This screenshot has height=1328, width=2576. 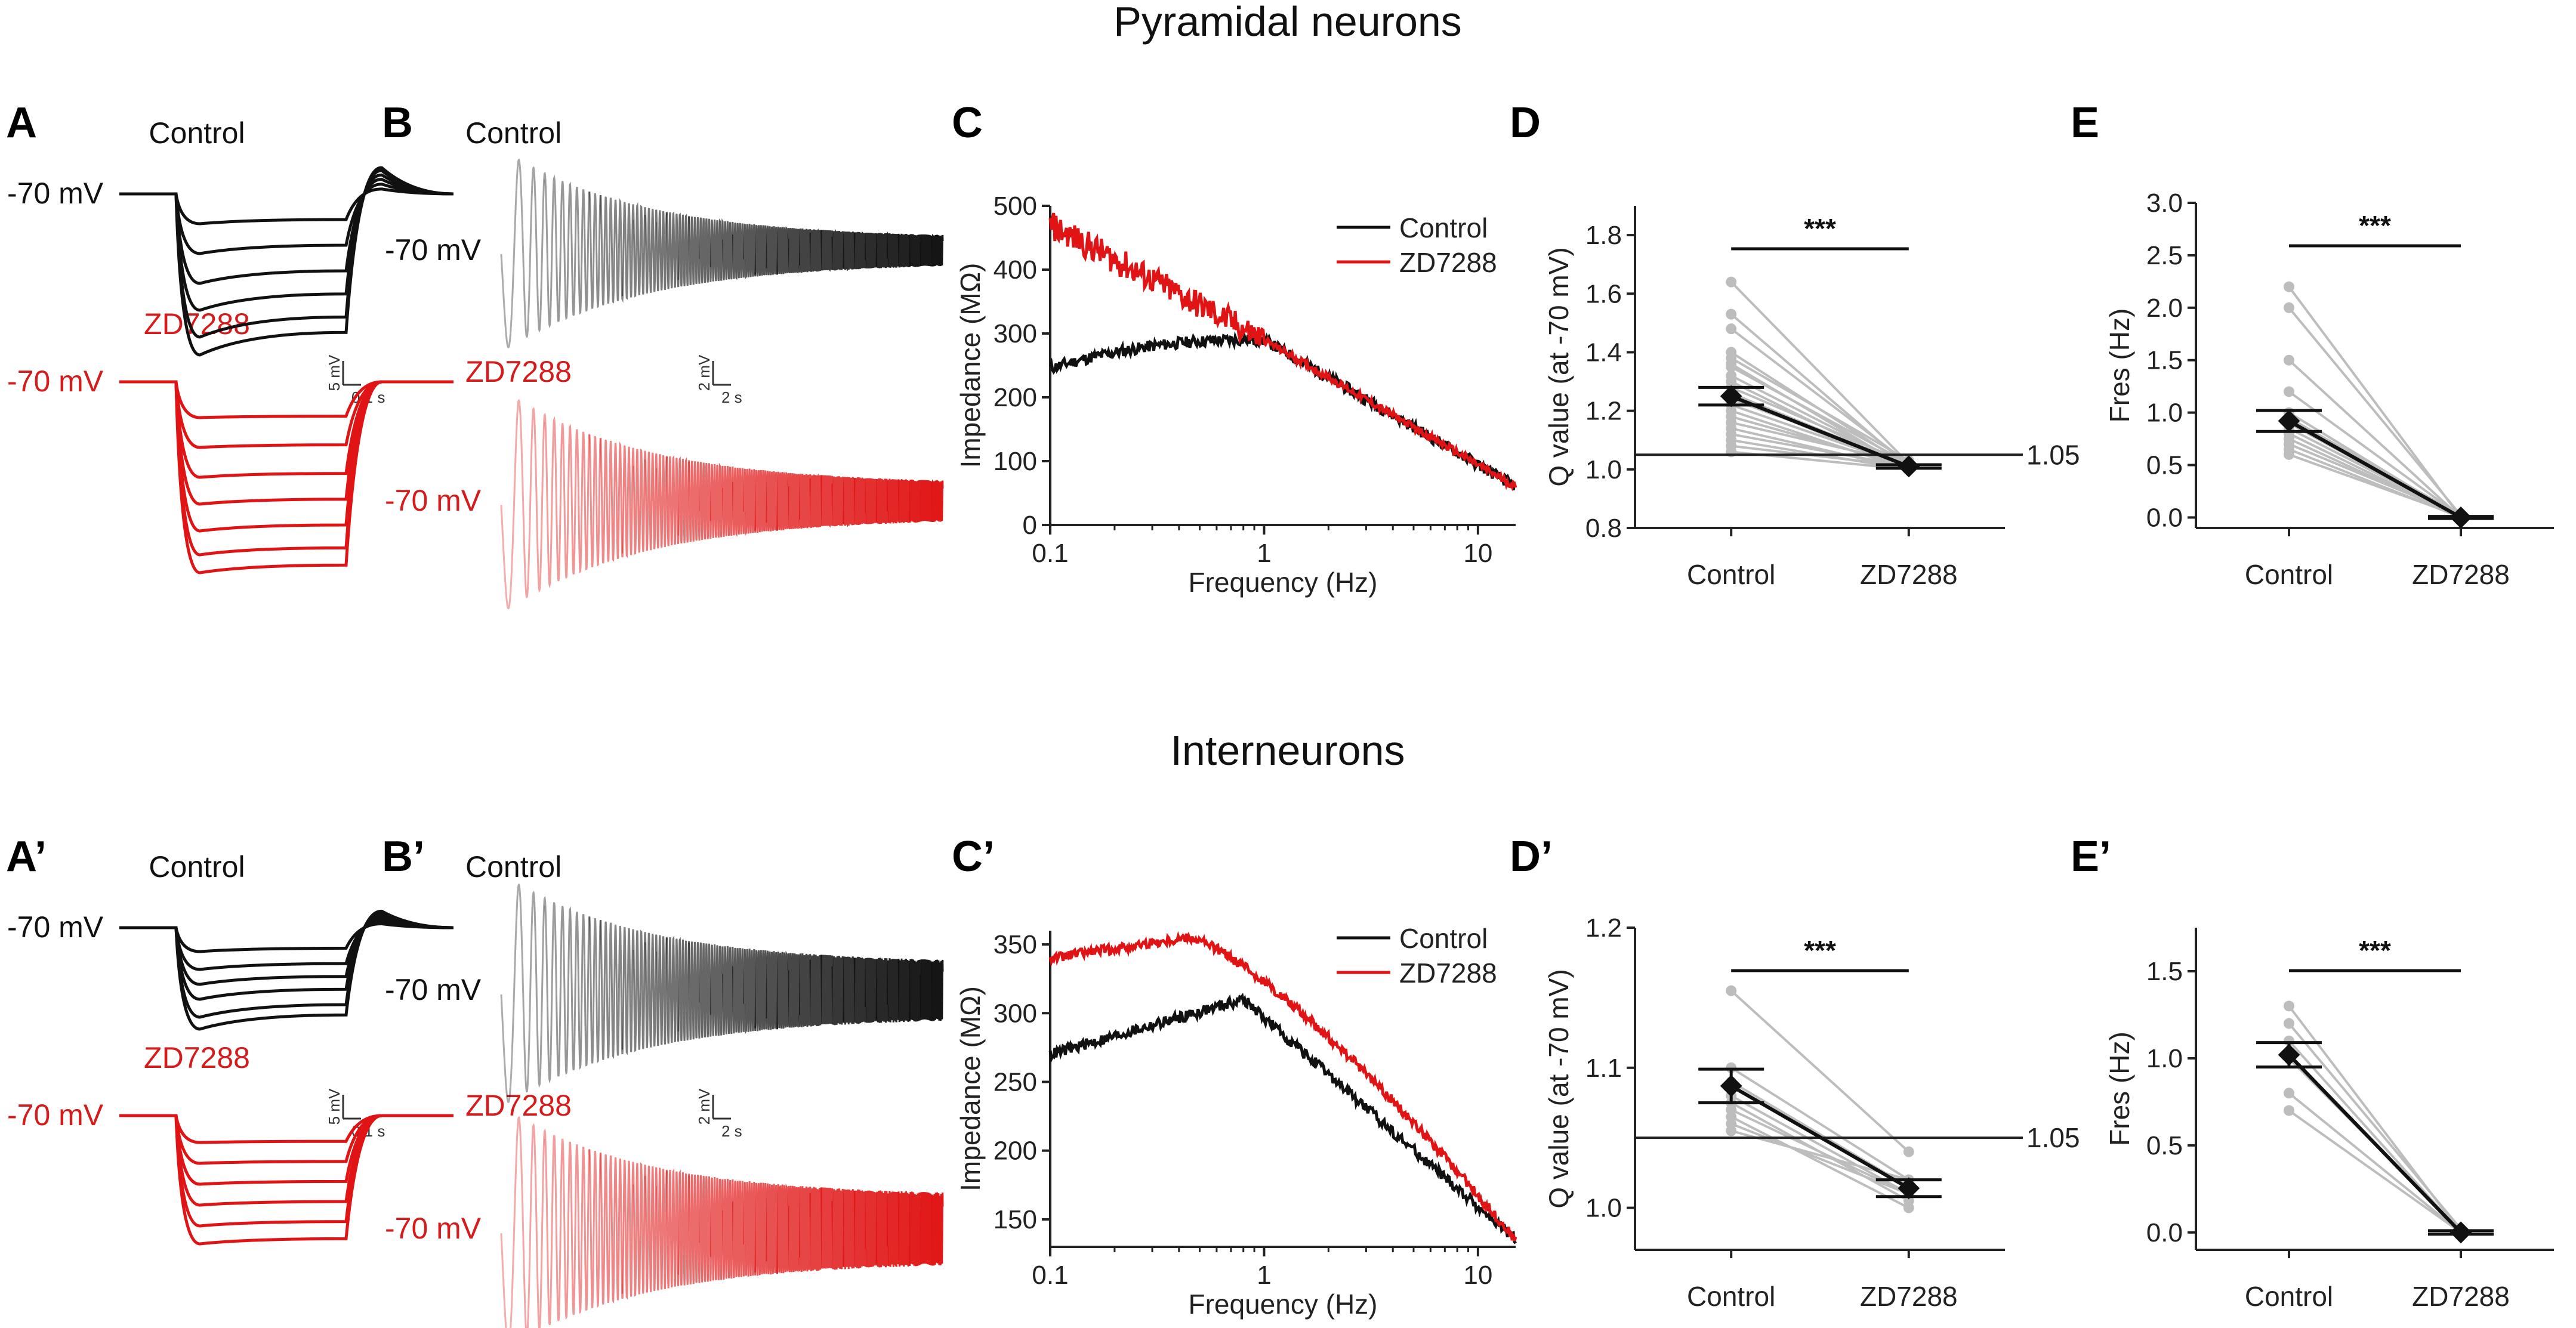 What do you see at coordinates (1050, 553) in the screenshot?
I see `x-tick-label: 0.1` at bounding box center [1050, 553].